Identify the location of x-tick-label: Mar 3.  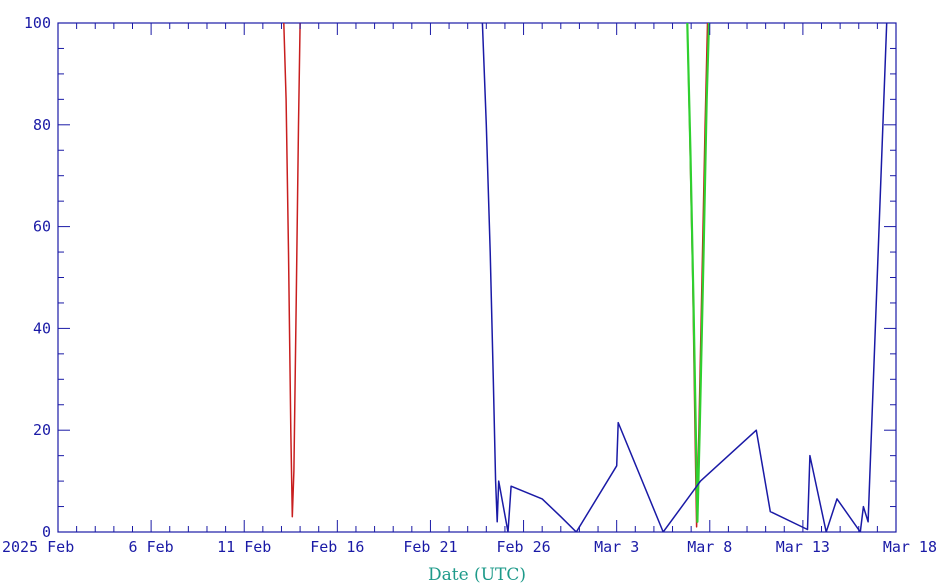
(616, 547).